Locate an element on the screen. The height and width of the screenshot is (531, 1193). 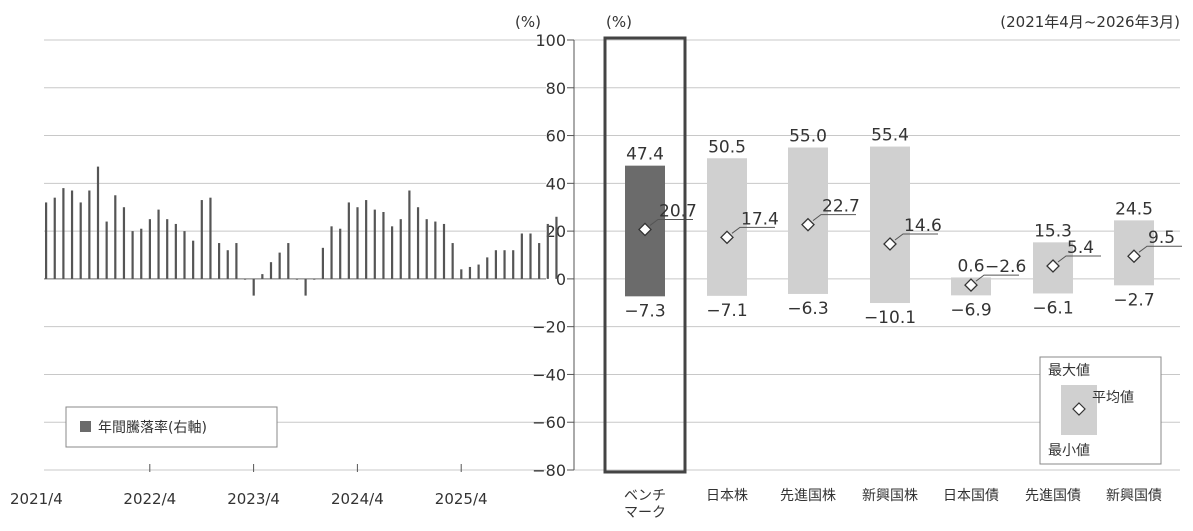
y-tick-label: 0 is located at coordinates (561, 279).